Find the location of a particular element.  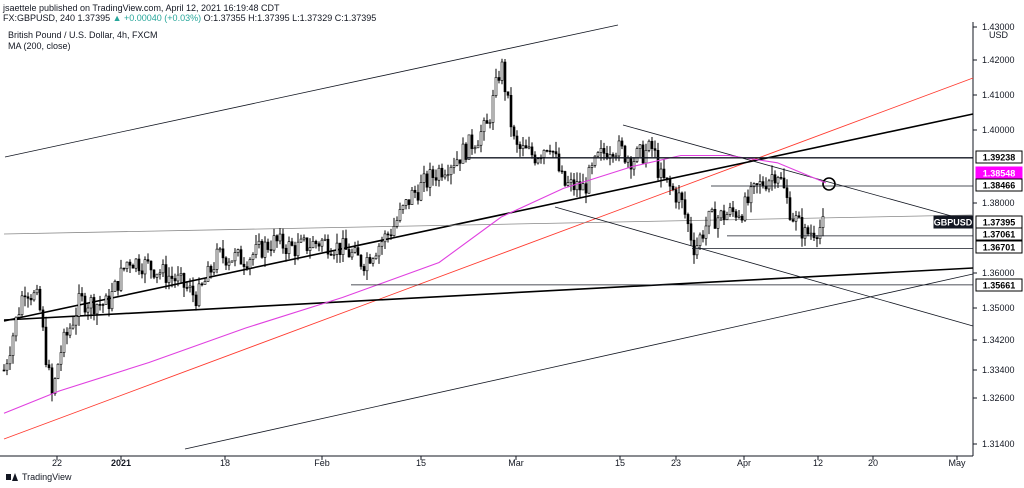

svg-text: 1.38548 is located at coordinates (999, 174).